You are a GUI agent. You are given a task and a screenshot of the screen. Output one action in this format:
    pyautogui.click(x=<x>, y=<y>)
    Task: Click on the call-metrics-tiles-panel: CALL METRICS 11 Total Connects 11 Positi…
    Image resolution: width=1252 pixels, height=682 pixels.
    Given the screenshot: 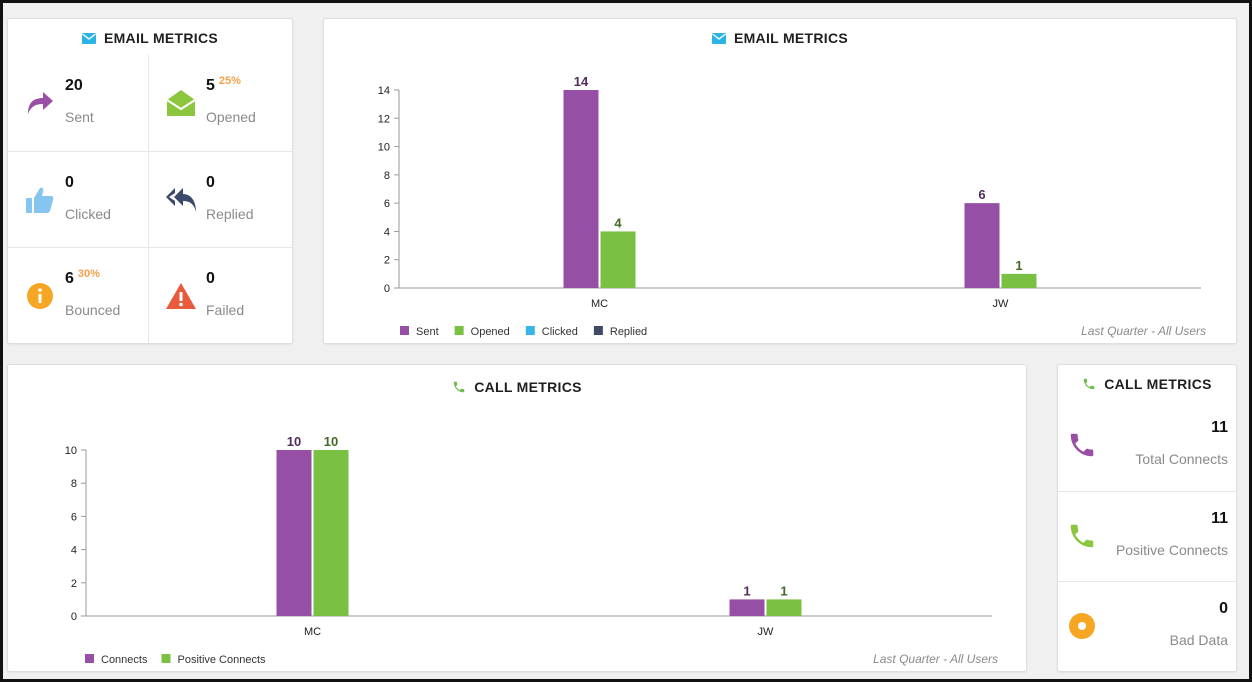 What is the action you would take?
    pyautogui.click(x=1147, y=518)
    